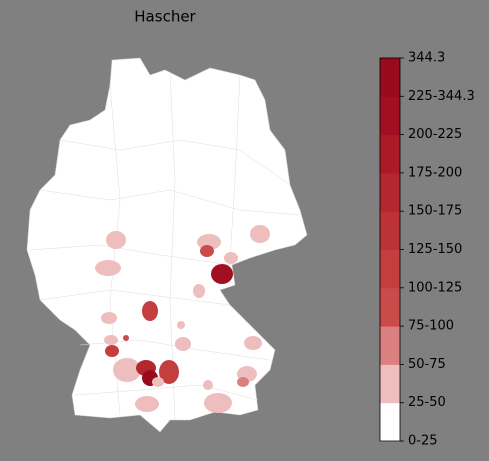  What do you see at coordinates (435, 249) in the screenshot?
I see `colorbar-label: 125-150` at bounding box center [435, 249].